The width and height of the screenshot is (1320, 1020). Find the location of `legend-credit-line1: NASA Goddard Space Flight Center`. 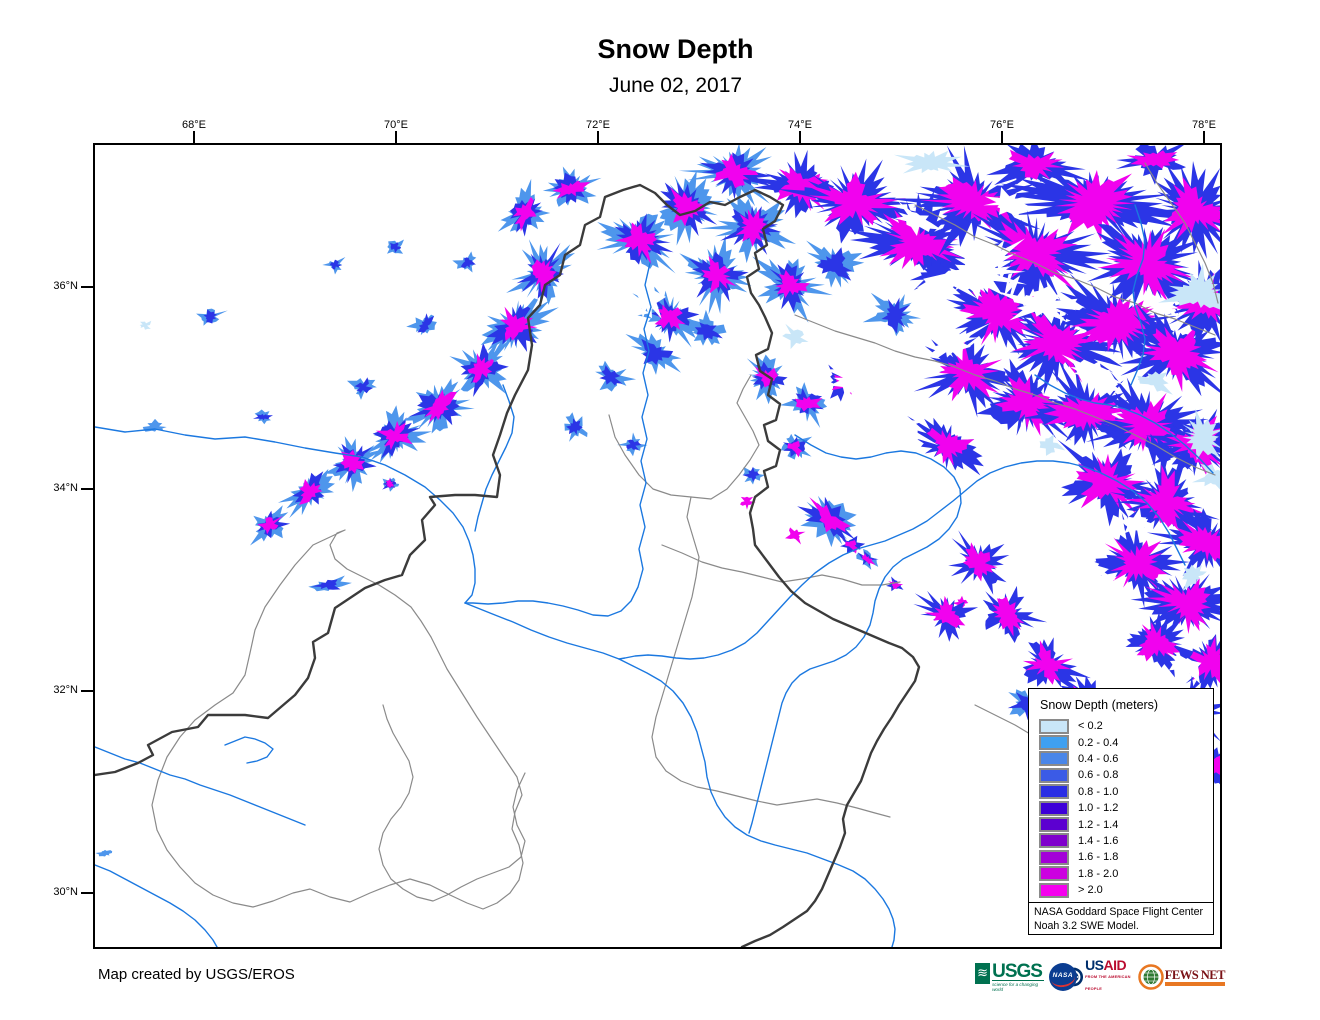

legend-credit-line1: NASA Goddard Space Flight Center is located at coordinates (1119, 912).